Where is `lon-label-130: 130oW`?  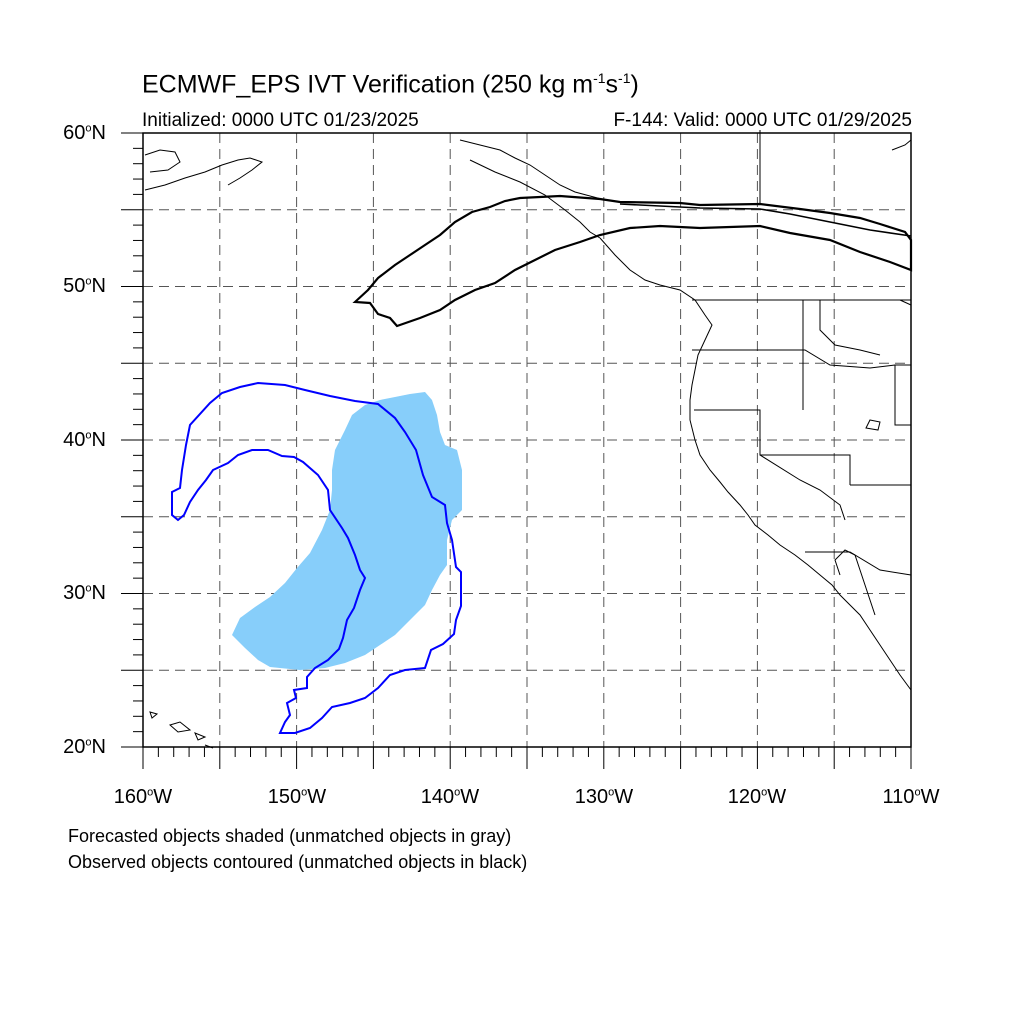
lon-label-130: 130oW is located at coordinates (604, 797).